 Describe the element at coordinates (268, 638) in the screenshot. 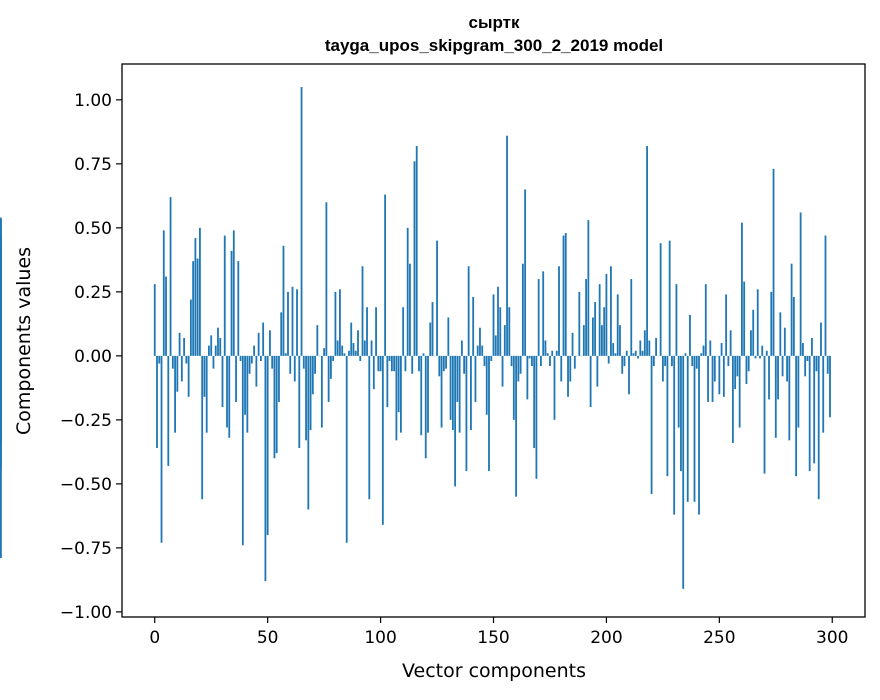

I see `x-tick-label: 50` at that location.